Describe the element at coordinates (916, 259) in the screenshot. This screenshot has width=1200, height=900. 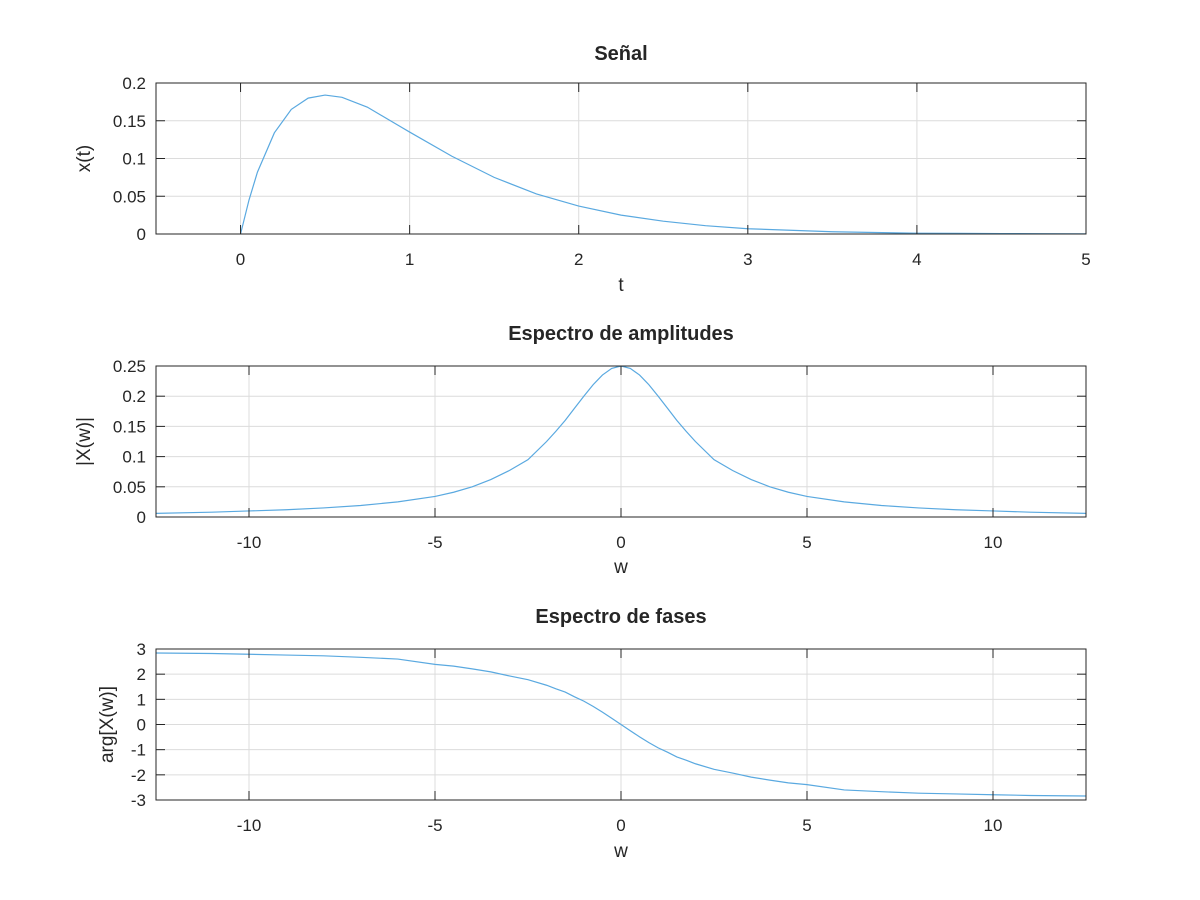
I see `x-tick-label: 4` at that location.